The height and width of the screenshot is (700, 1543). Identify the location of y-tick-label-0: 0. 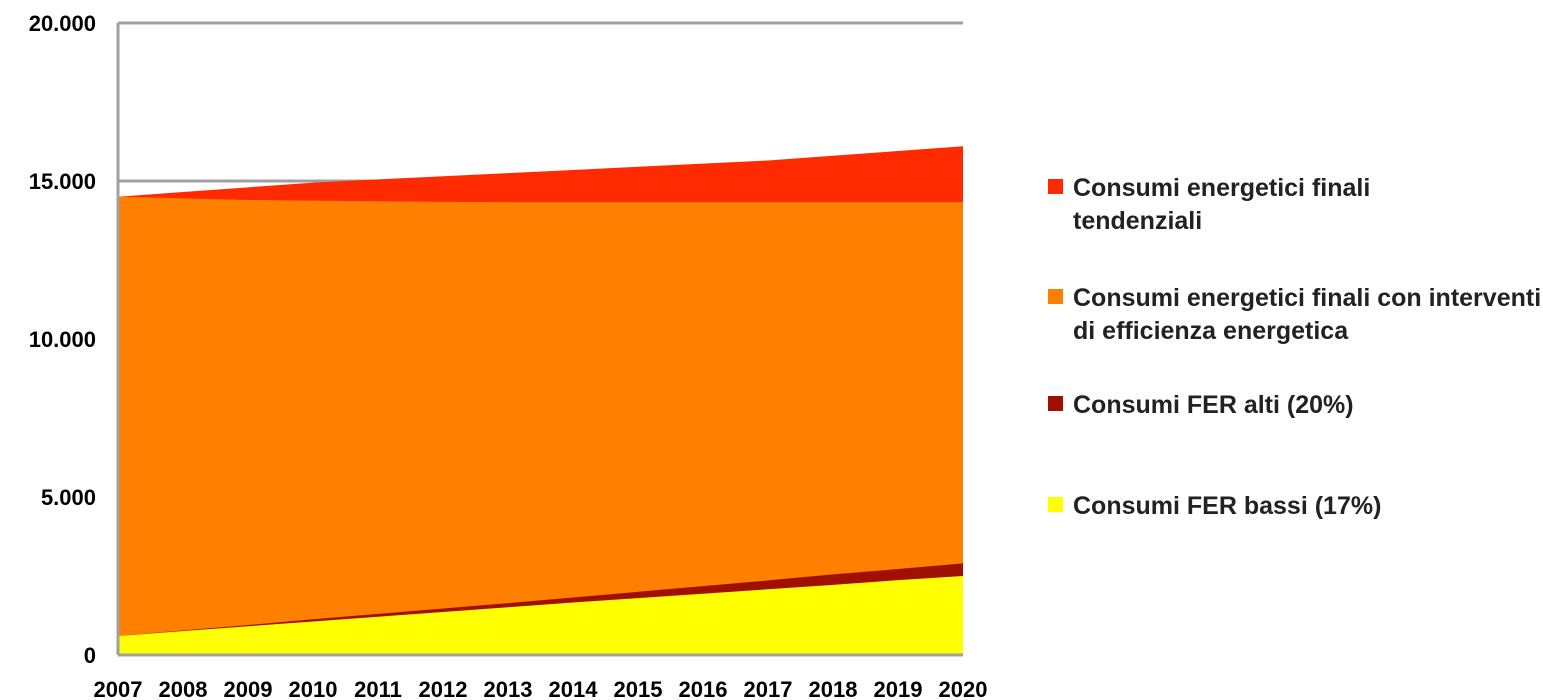
(90, 655).